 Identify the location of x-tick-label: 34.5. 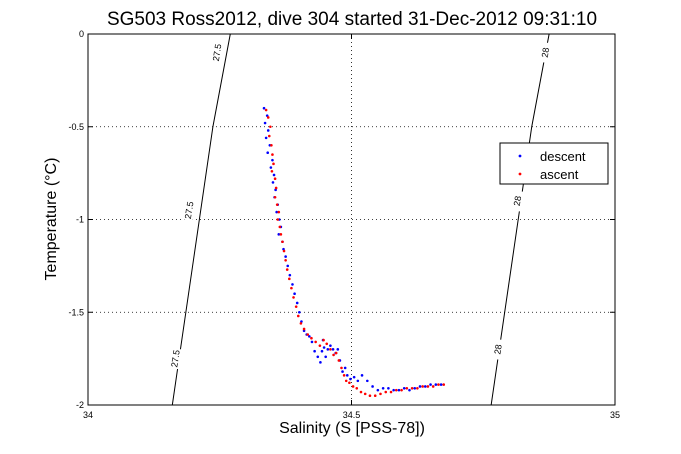
(352, 415).